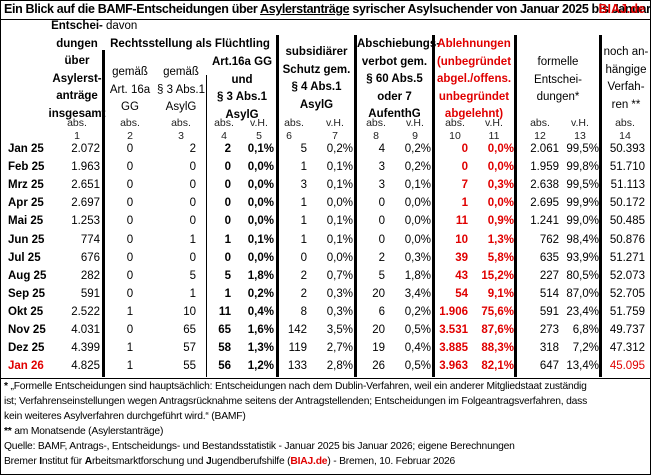 The height and width of the screenshot is (475, 651). What do you see at coordinates (474, 44) in the screenshot?
I see `header-line: Ablehnungen` at bounding box center [474, 44].